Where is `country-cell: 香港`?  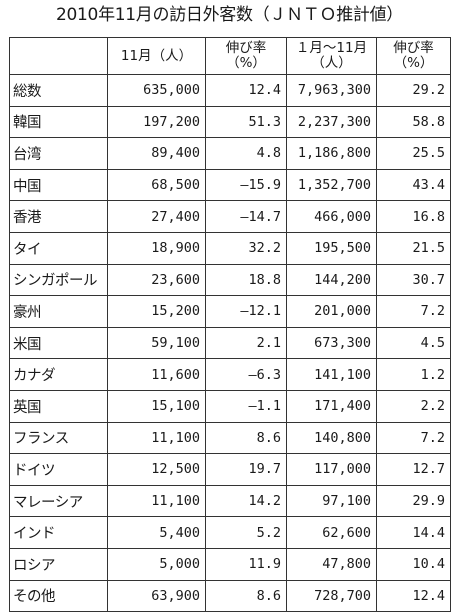
country-cell: 香港 is located at coordinates (58, 216).